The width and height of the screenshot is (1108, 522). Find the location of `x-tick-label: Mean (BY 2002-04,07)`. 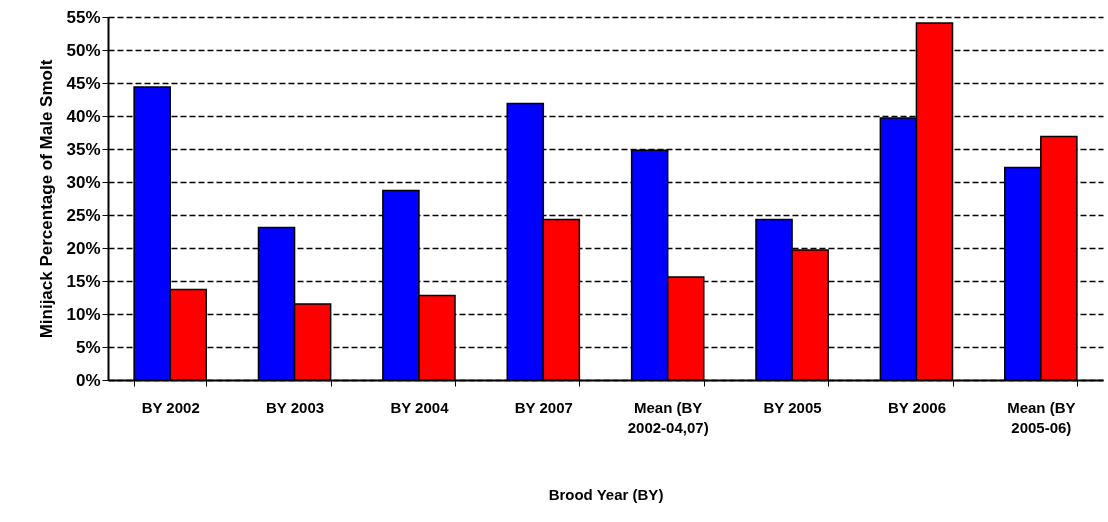

x-tick-label: Mean (BY 2002-04,07) is located at coordinates (668, 417).